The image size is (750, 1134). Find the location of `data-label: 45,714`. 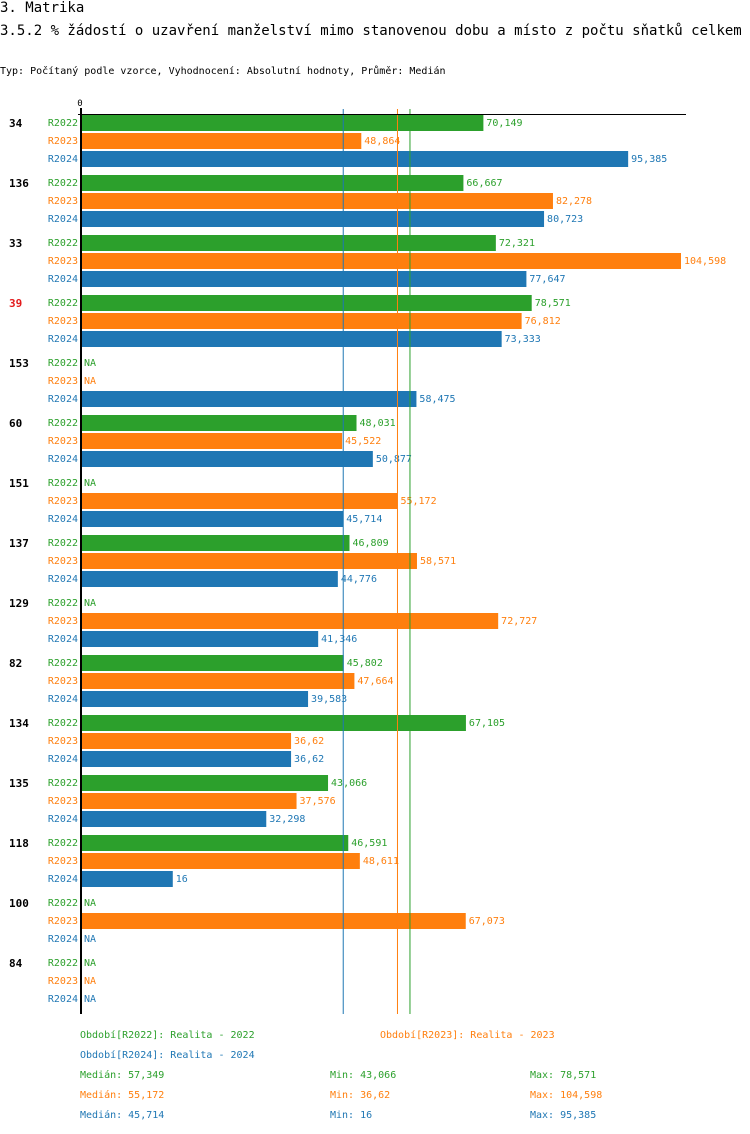

data-label: 45,714 is located at coordinates (364, 519).